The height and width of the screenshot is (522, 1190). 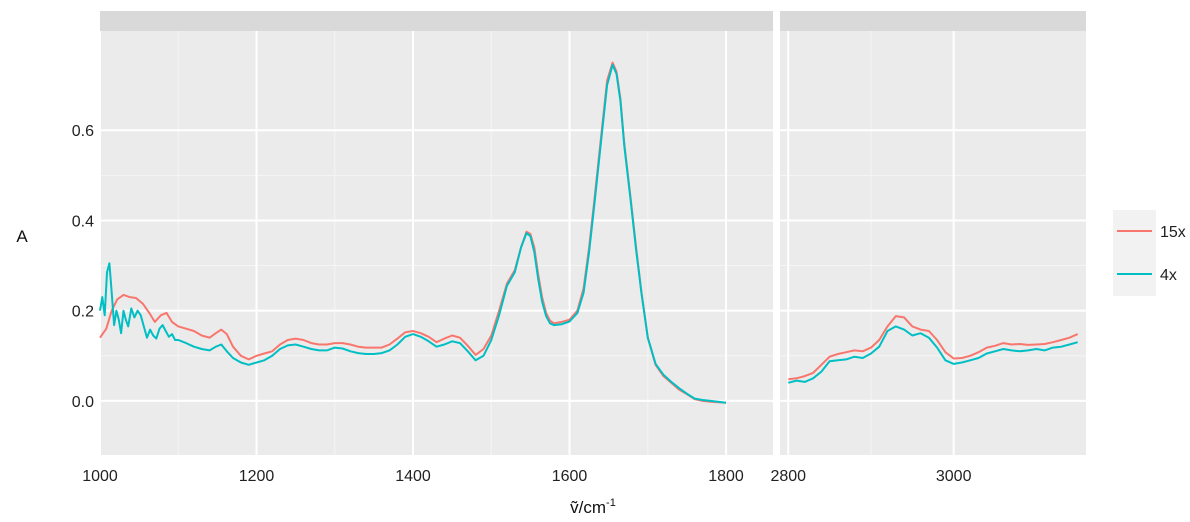 I want to click on y-tick-label: 0.2, so click(x=83, y=312).